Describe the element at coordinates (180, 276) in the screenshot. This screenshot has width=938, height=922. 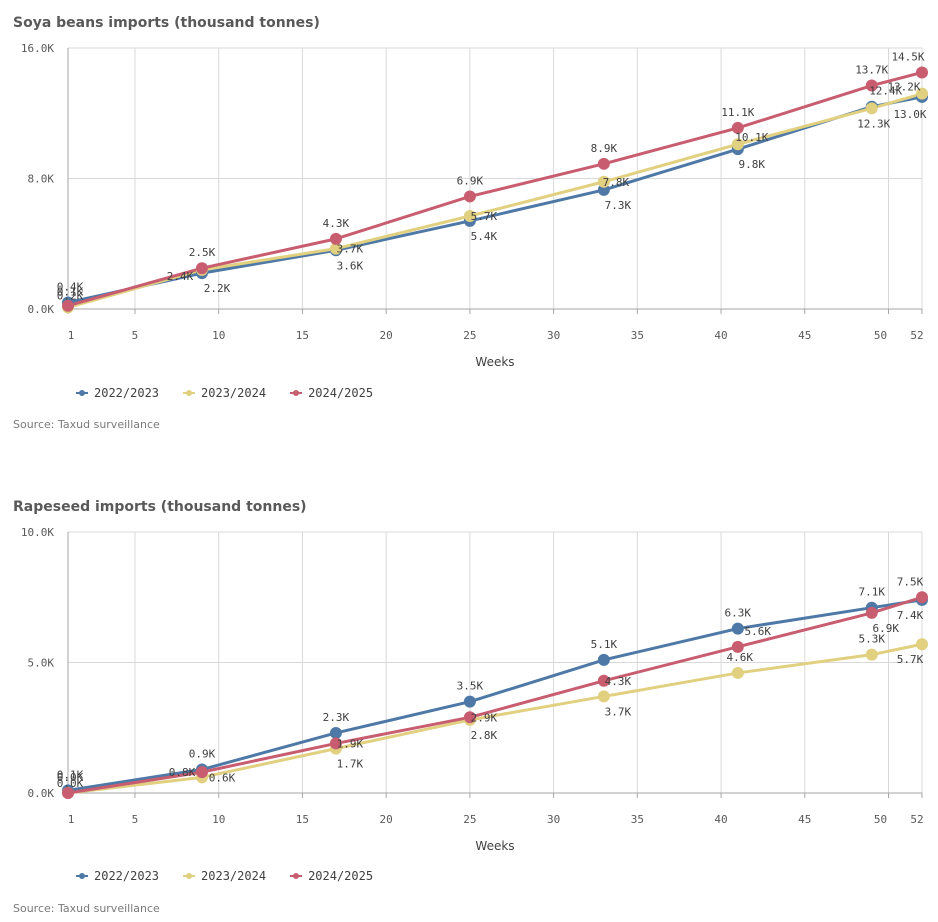
I see `data-label-2023: 2.4K` at that location.